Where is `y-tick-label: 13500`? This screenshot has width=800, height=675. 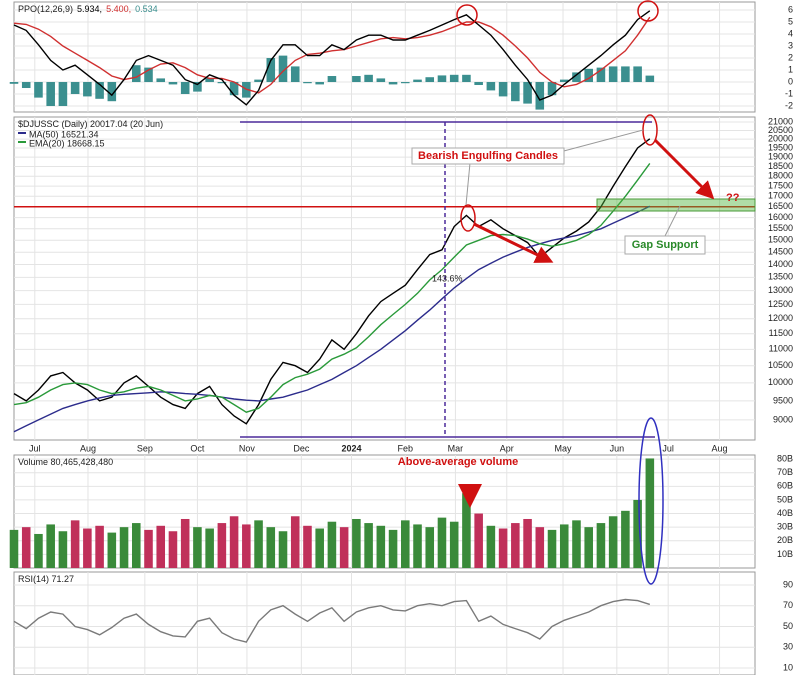
y-tick-label: 13500 is located at coordinates (780, 277).